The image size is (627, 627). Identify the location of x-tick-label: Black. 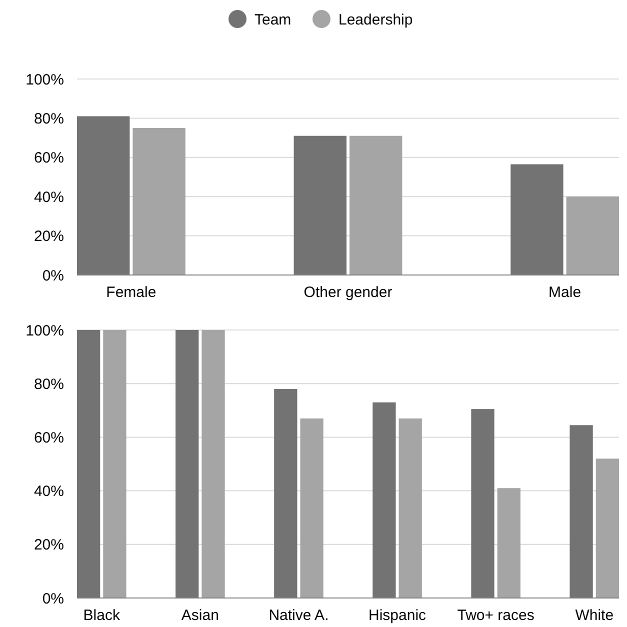
(101, 615).